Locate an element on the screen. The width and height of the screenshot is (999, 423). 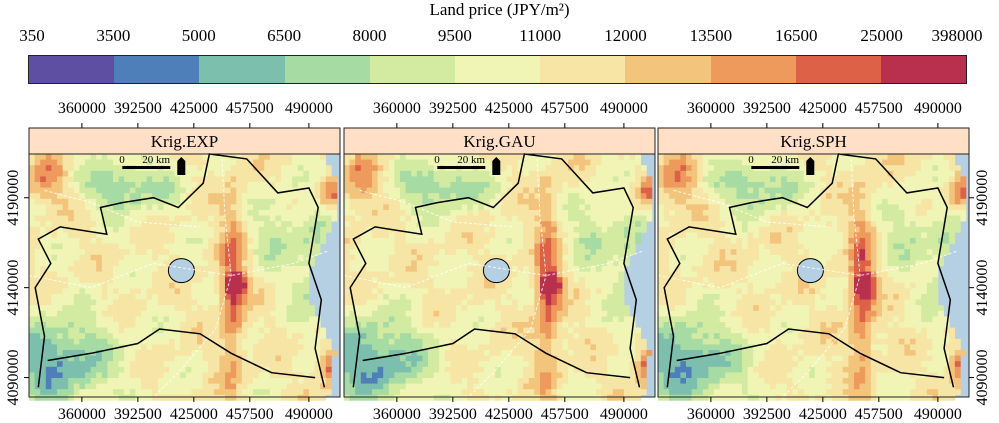
panel-title: Krig.SPH is located at coordinates (813, 141).